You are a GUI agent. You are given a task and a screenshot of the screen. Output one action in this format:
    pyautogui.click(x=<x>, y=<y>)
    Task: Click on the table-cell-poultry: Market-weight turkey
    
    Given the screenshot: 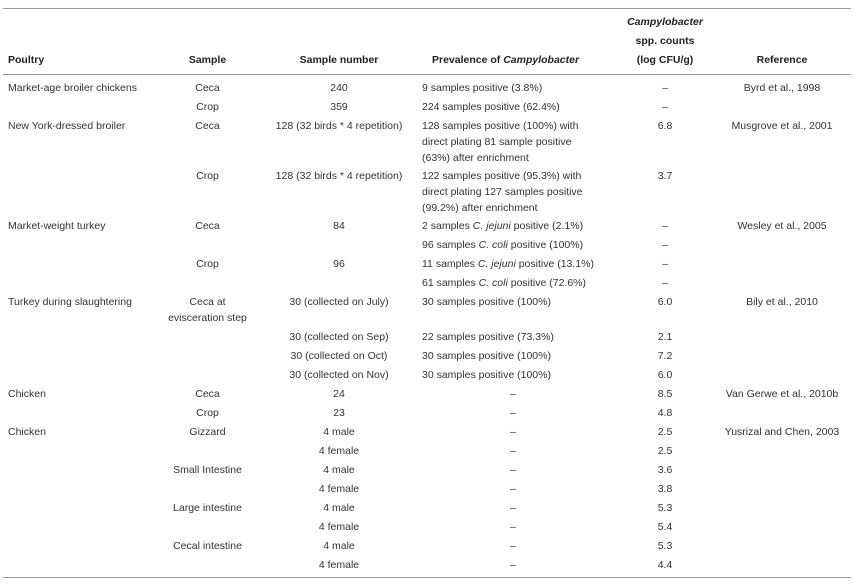 What is the action you would take?
    pyautogui.click(x=57, y=226)
    